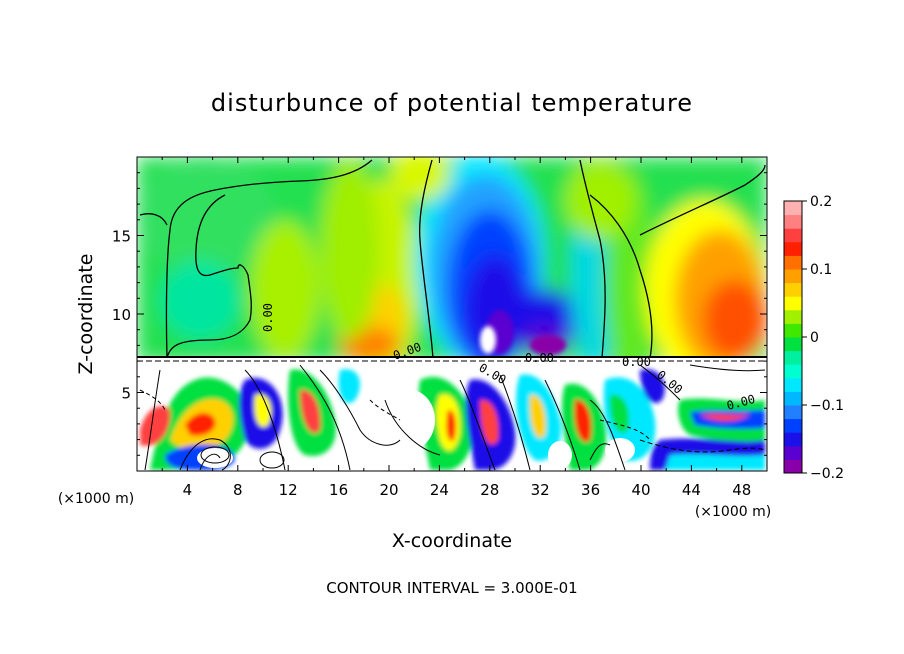 This screenshot has height=654, width=904. What do you see at coordinates (640, 490) in the screenshot?
I see `x-tick-label: 40` at bounding box center [640, 490].